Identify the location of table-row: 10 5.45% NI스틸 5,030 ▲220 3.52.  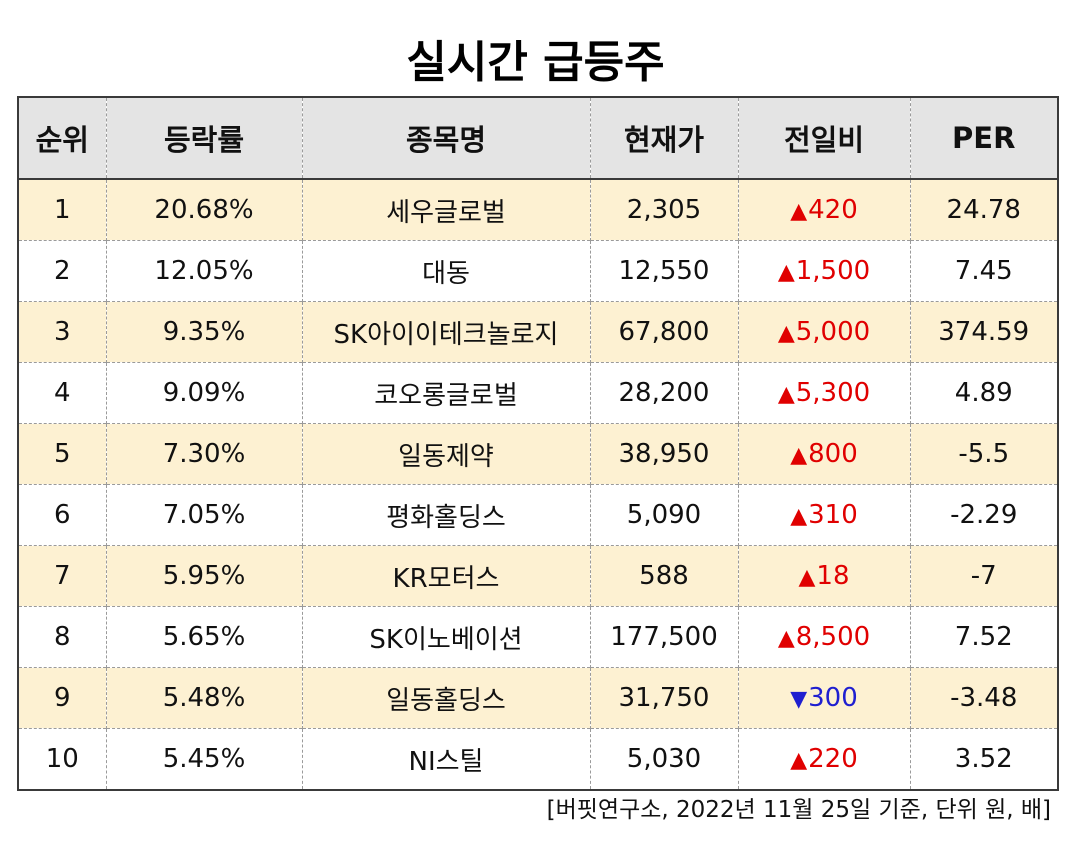
(538, 759).